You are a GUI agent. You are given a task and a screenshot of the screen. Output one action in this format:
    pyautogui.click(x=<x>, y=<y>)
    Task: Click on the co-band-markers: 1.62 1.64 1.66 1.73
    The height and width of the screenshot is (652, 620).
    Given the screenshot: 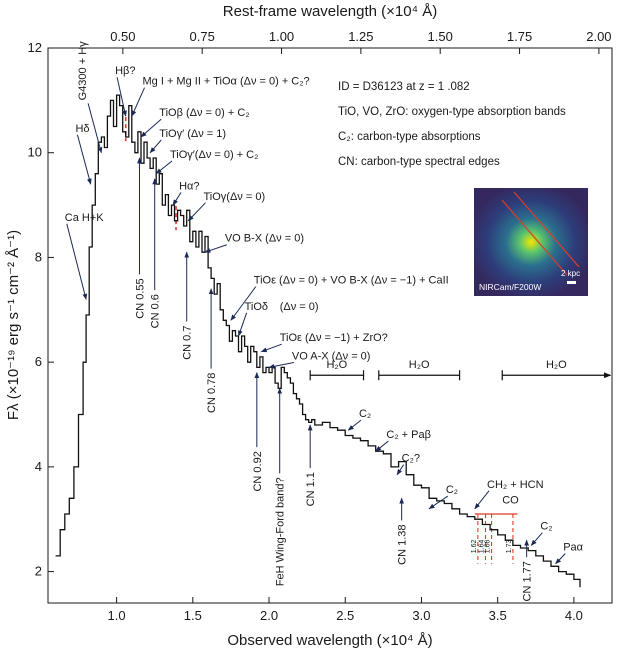 What is the action you would take?
    pyautogui.click(x=494, y=538)
    